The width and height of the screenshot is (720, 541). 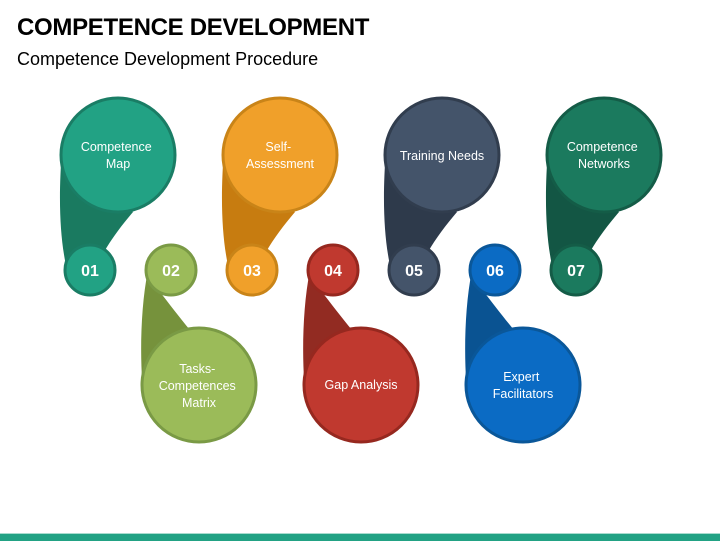 I want to click on page-title: COMPETENCE DEVELOPMENT, so click(x=193, y=27).